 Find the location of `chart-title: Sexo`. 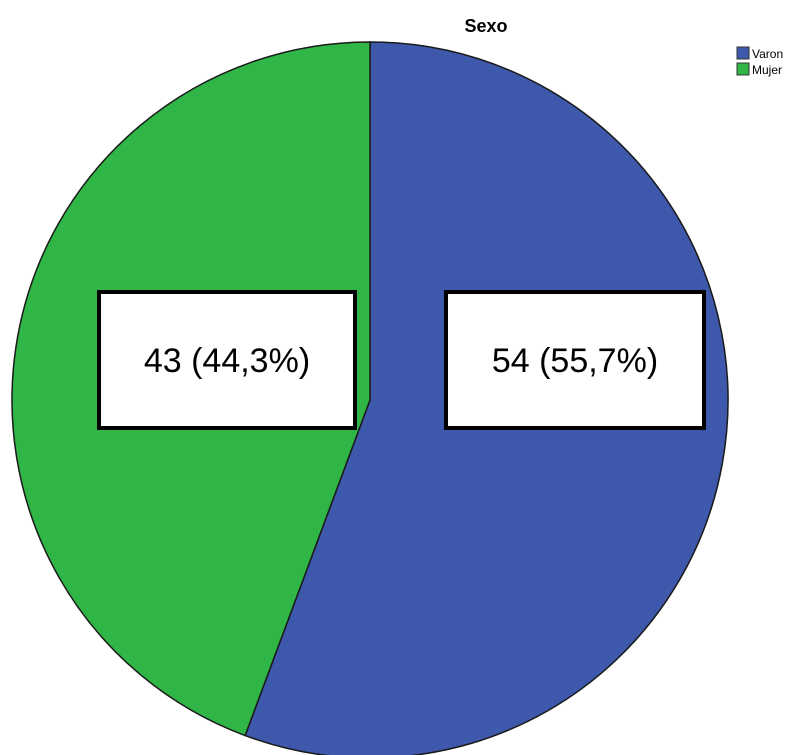

chart-title: Sexo is located at coordinates (485, 26).